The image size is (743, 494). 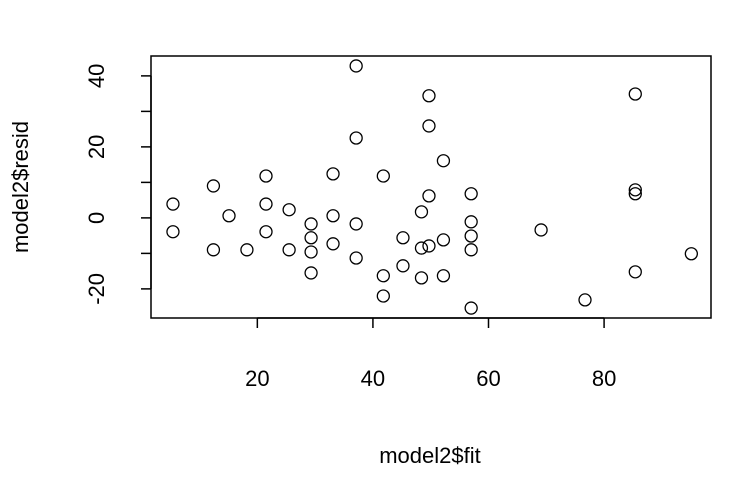 I want to click on y-tick-label: 0, so click(x=96, y=218).